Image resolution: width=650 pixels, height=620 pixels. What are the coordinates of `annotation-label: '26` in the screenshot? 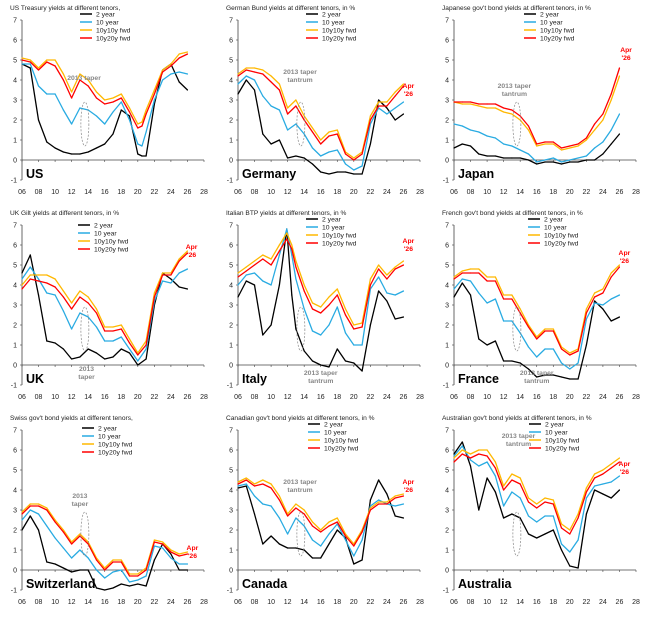 It's located at (624, 472).